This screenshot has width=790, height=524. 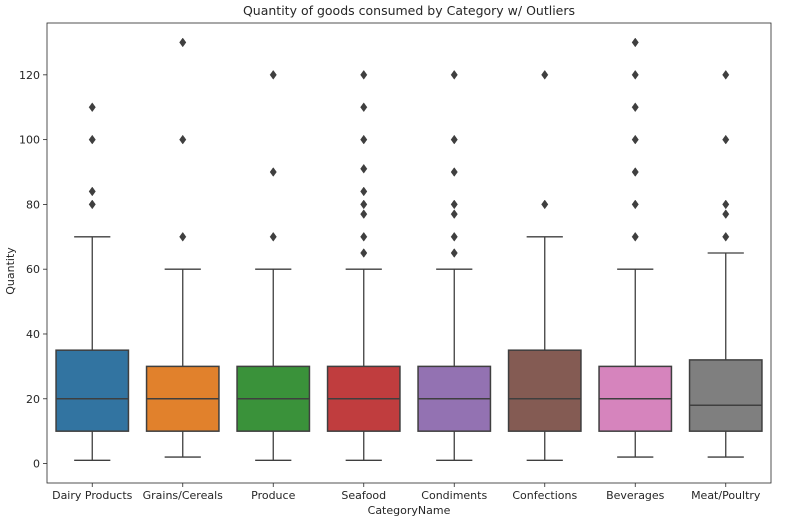 What do you see at coordinates (635, 495) in the screenshot?
I see `x-tick-label: Beverages` at bounding box center [635, 495].